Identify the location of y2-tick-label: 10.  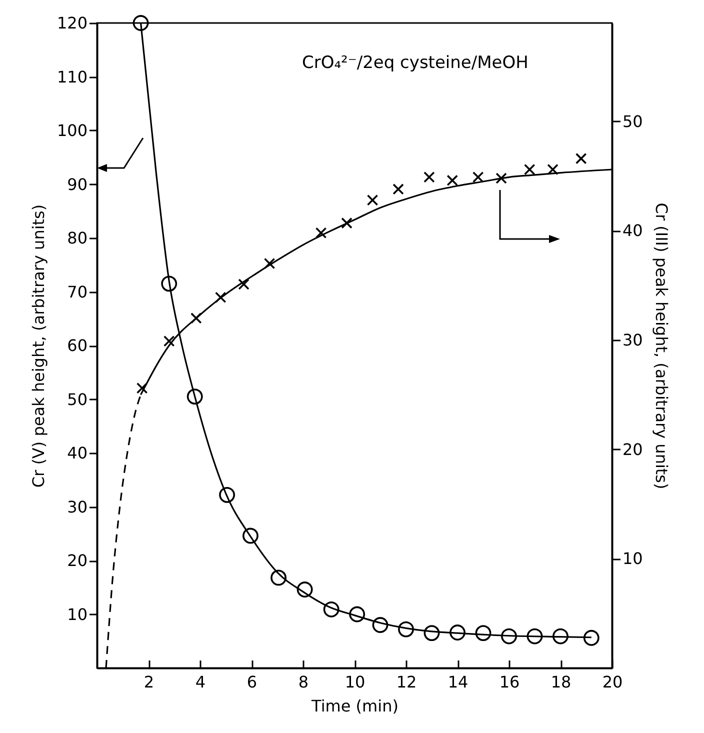
(632, 558).